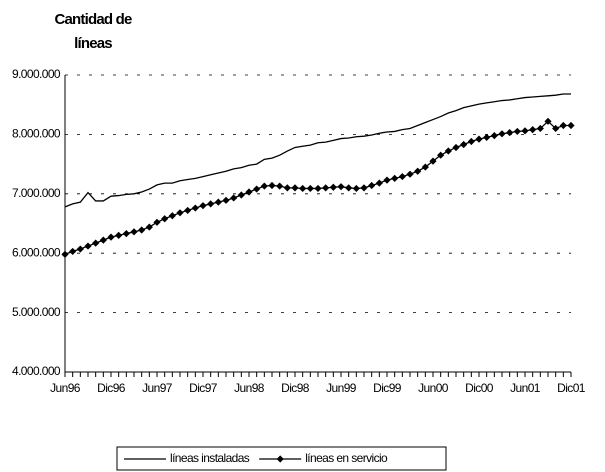 This screenshot has width=605, height=472. I want to click on chart-title: Cantidad de líneas, so click(93, 31).